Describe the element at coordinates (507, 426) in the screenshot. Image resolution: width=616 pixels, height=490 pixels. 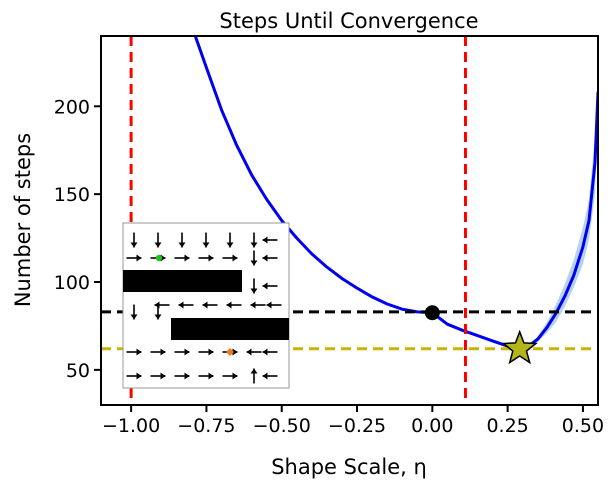
I see `x-tick-label: 0.25` at that location.